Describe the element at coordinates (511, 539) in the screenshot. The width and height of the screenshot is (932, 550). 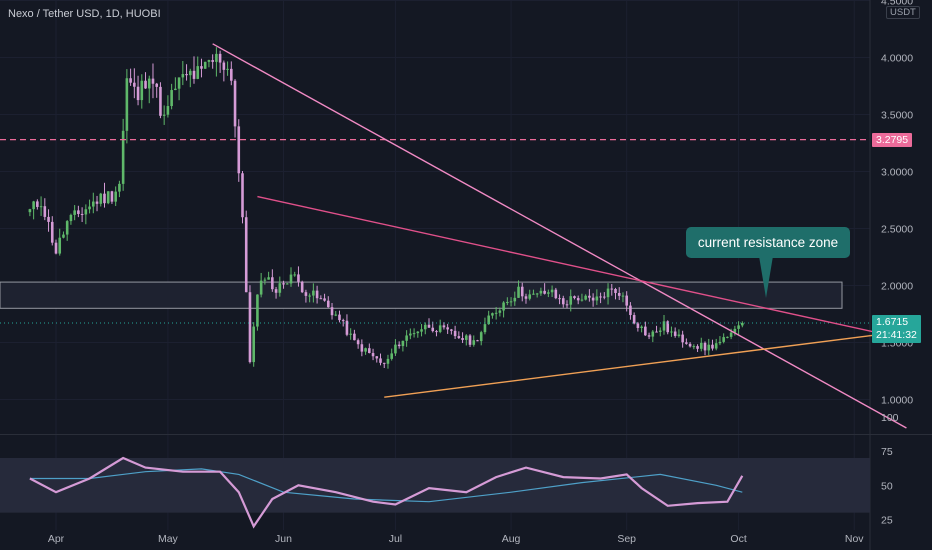
I see `time-tick-label: Aug` at that location.